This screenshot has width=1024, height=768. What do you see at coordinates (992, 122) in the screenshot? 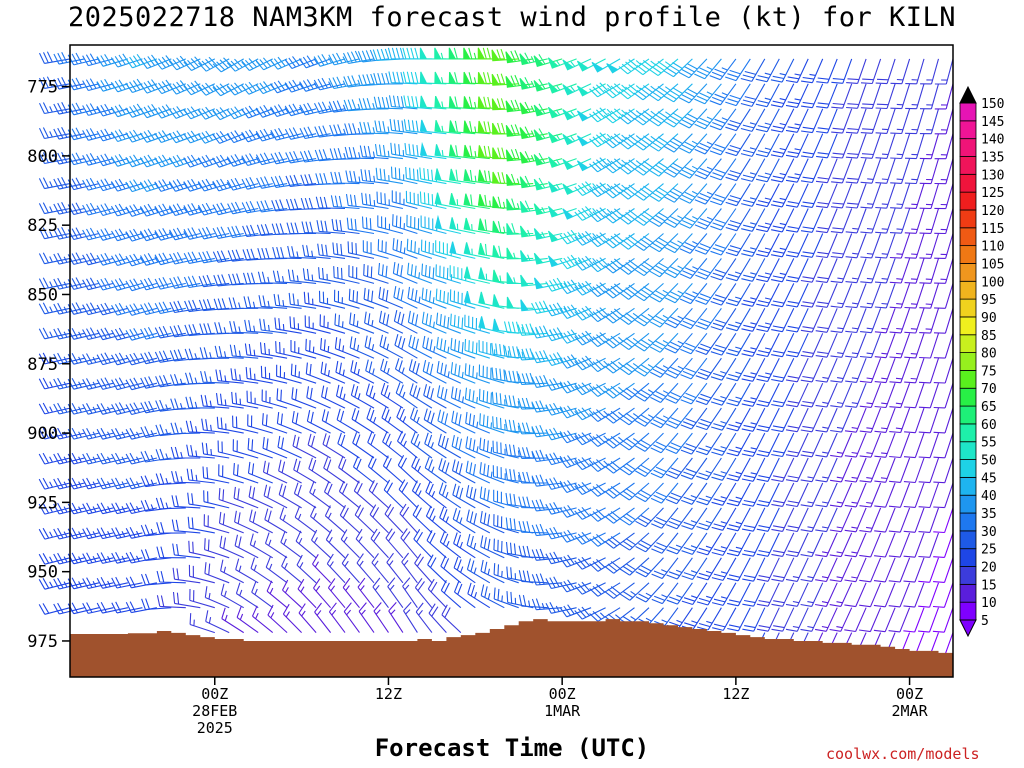
I see `colorbar-label: 145` at bounding box center [992, 122].